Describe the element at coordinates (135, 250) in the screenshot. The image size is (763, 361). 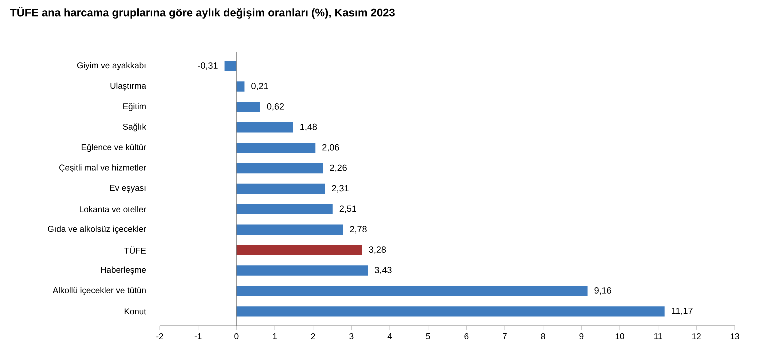
I see `y-tick-label: TÜFE` at that location.